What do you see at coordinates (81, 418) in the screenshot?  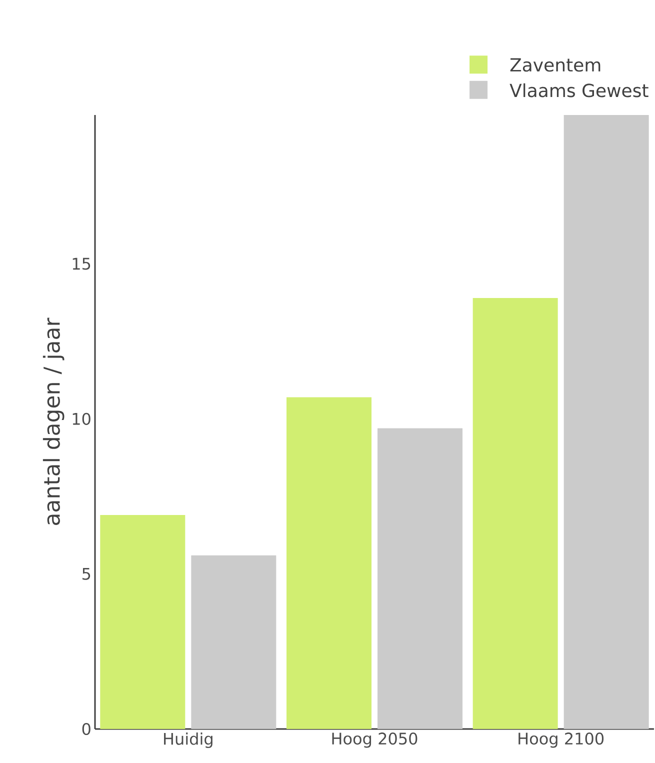 I see `y-tick-label: 10` at bounding box center [81, 418].